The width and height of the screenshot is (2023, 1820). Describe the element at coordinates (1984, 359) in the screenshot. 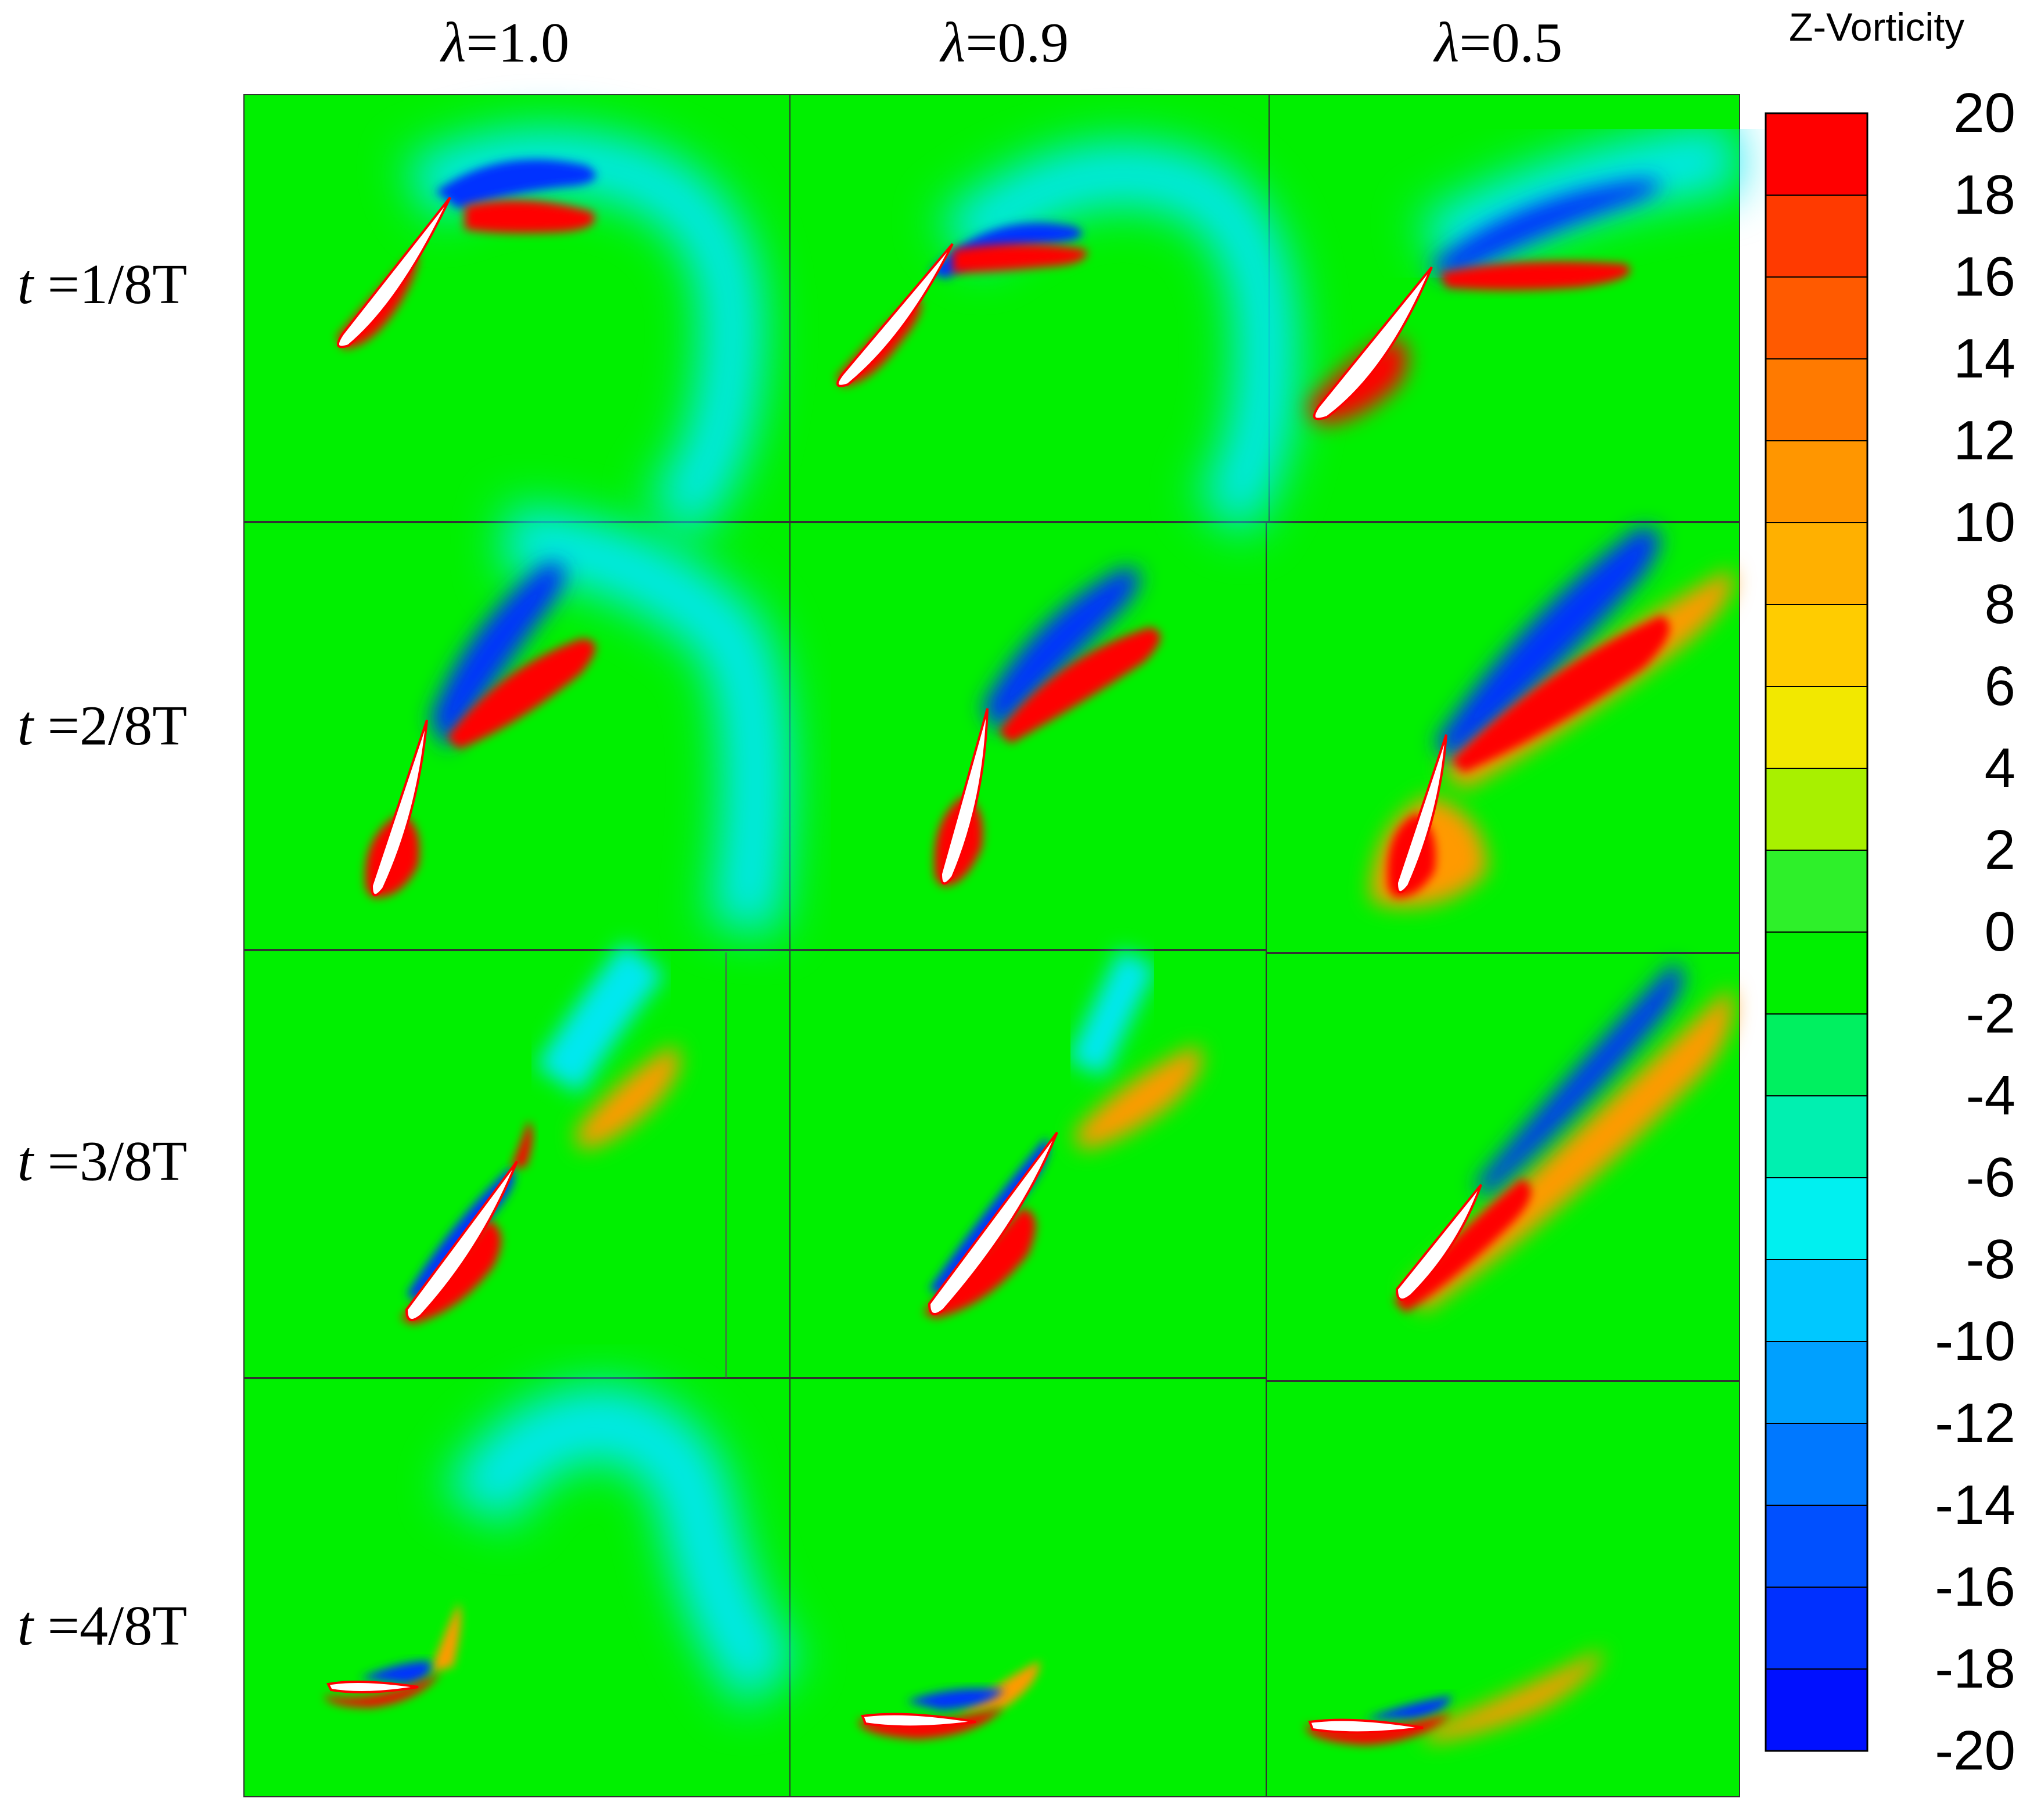

I see `colorbar-tick-label: 14` at that location.